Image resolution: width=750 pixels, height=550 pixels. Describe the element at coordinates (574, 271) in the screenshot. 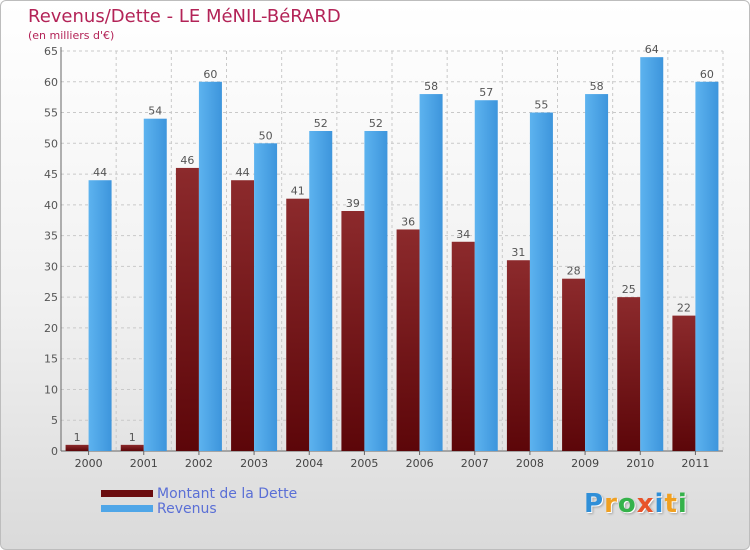

I see `data-label-debt: 28` at that location.